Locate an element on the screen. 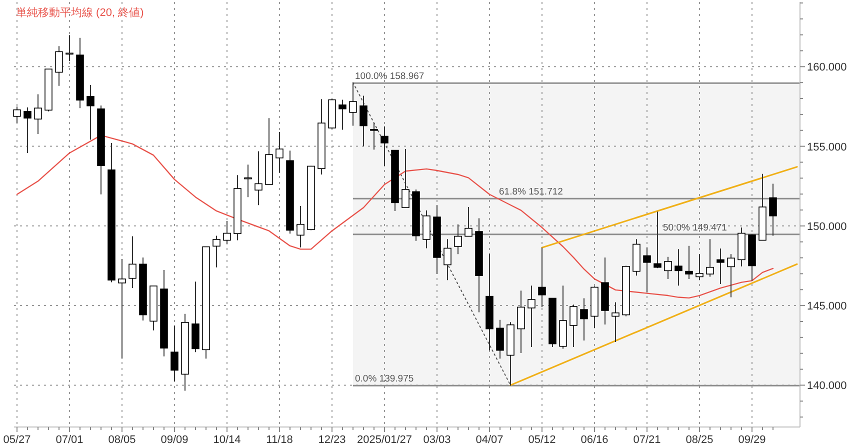 Image resolution: width=850 pixels, height=448 pixels. y-tick-label: 145.000 is located at coordinates (827, 306).